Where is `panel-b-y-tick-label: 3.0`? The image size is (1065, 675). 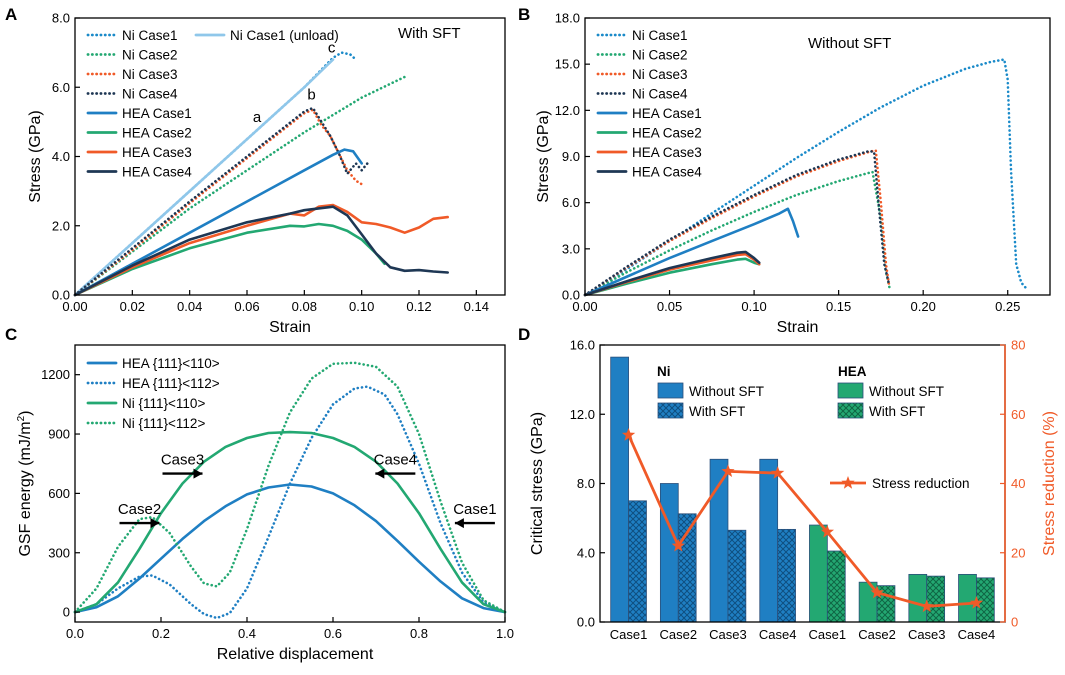
panel-b-y-tick-label: 3.0 is located at coordinates (571, 248).